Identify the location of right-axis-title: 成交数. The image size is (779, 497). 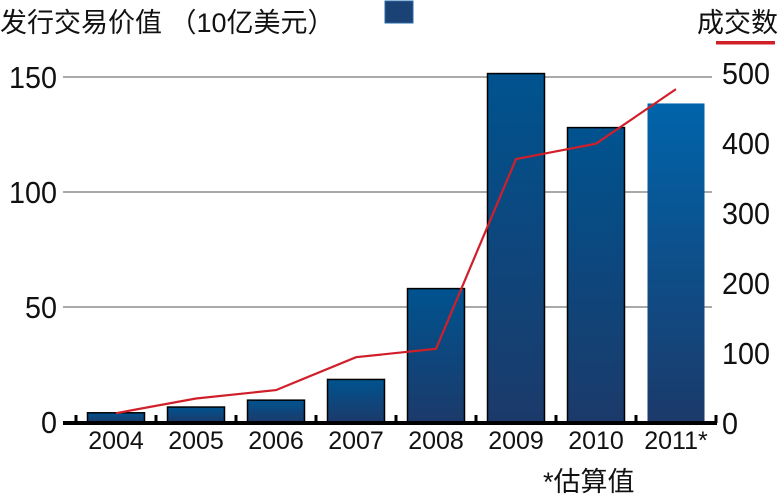
(737, 23).